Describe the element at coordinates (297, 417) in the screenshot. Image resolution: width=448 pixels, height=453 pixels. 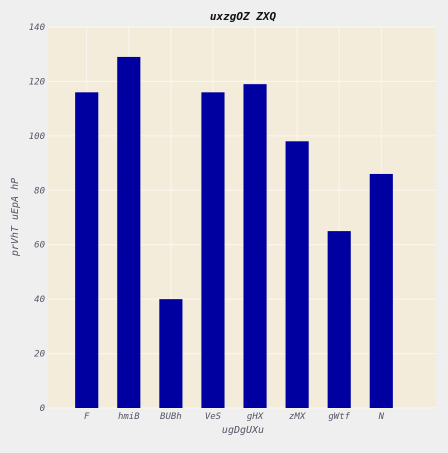
I see `x-tick-label: zMX` at that location.